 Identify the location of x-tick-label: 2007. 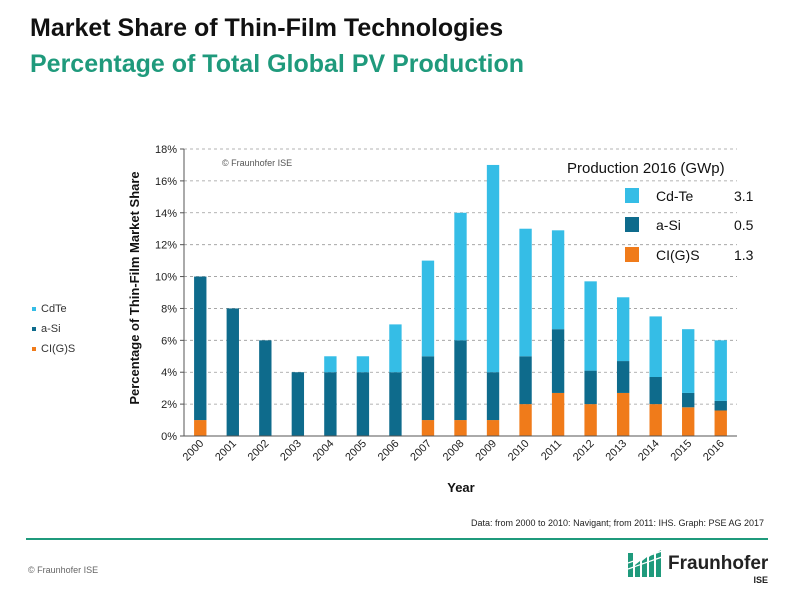
(421, 451).